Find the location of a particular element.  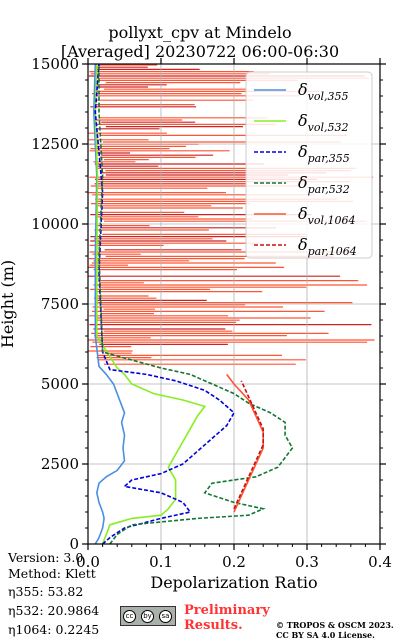

cc-license-logo: cc by sa is located at coordinates (148, 616).